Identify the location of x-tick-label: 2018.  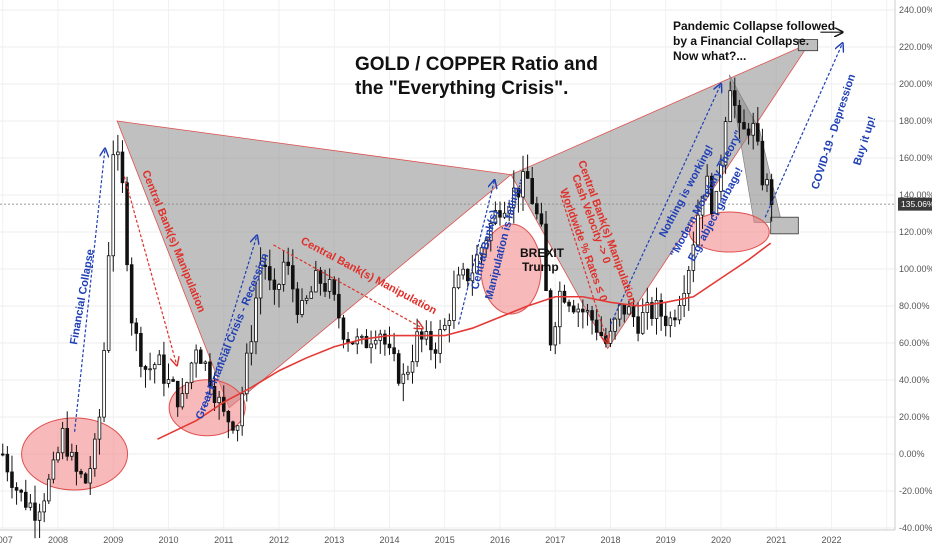
(610, 540).